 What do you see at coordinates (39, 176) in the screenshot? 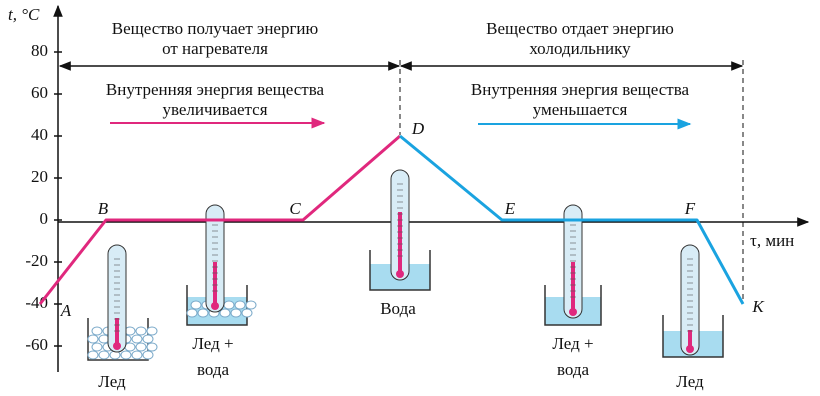
I see `y-tick-label: 20` at bounding box center [39, 176].